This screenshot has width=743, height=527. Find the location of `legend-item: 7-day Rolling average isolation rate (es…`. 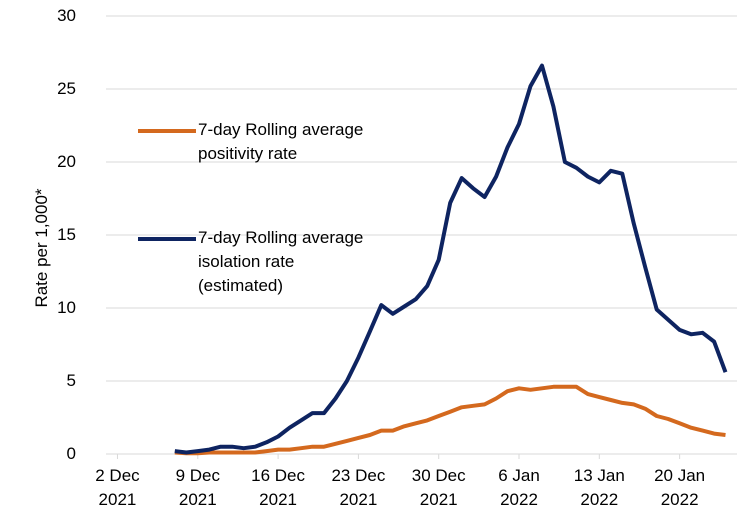

legend-item: 7-day Rolling average isolation rate (es… is located at coordinates (254, 262).